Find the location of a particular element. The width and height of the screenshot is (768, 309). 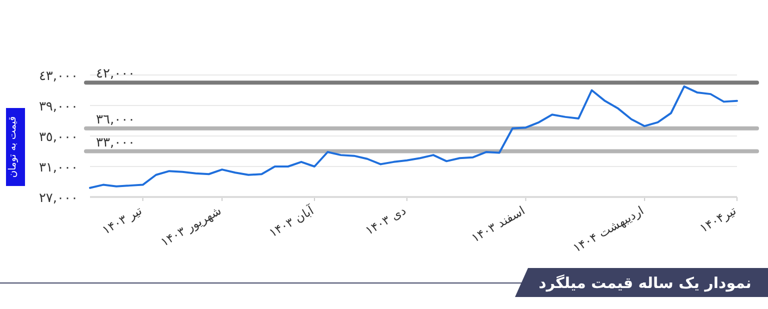

x-tick-label: شهریور ۱۴۰۳ is located at coordinates (191, 226).